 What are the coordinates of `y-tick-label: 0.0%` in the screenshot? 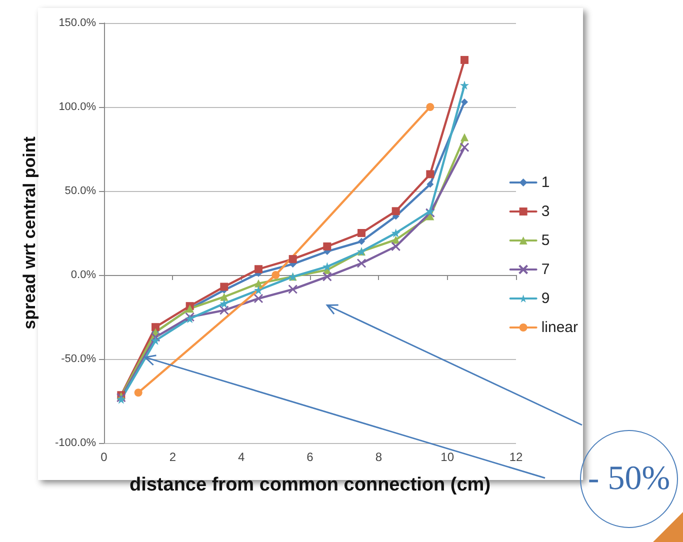 It's located at (83, 275).